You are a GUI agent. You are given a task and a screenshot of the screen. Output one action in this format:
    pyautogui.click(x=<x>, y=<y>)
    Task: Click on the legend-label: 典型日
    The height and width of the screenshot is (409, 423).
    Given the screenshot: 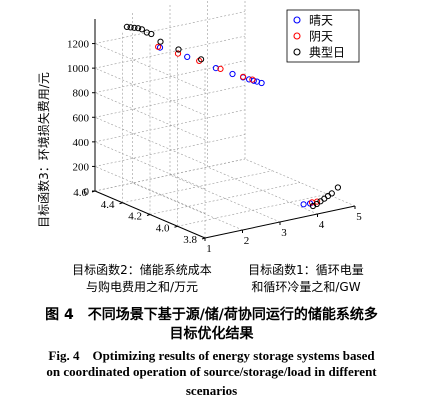 What is the action you would take?
    pyautogui.click(x=327, y=53)
    